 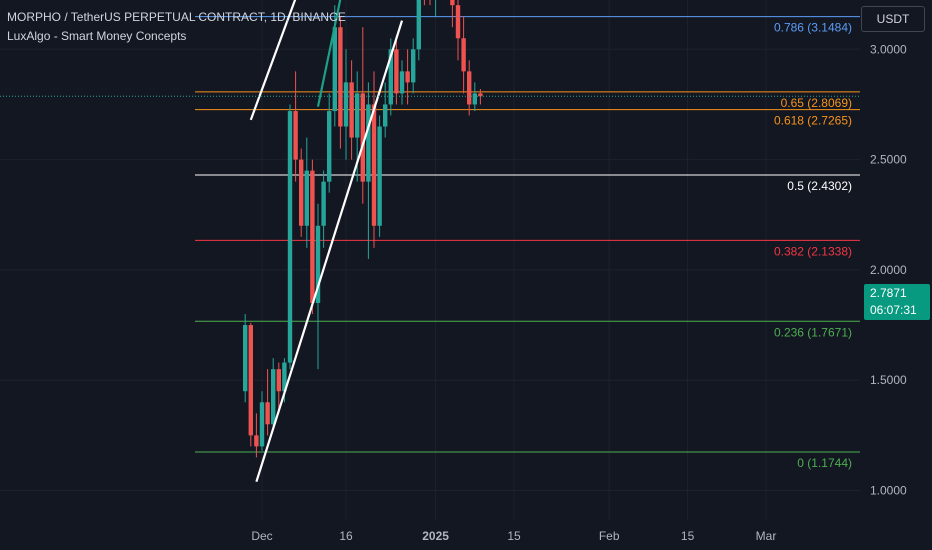 I want to click on candle-countdown: 06:07:31, so click(x=893, y=310).